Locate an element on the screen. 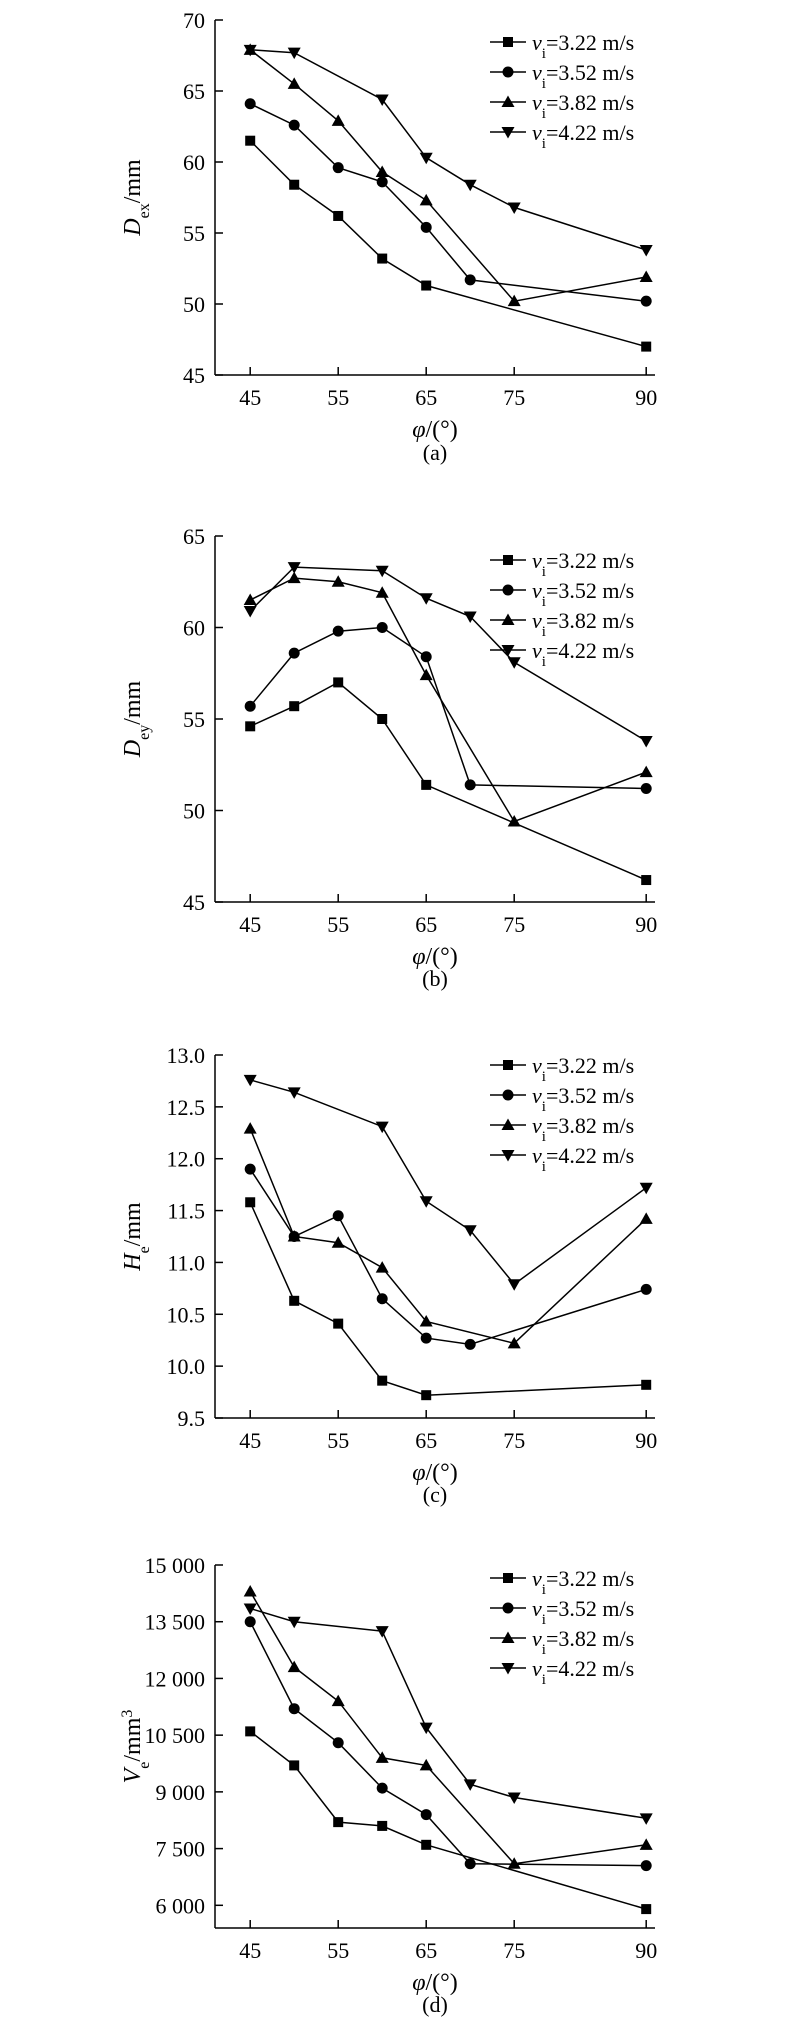  y-tick-label: 13.0 is located at coordinates (186, 1055).